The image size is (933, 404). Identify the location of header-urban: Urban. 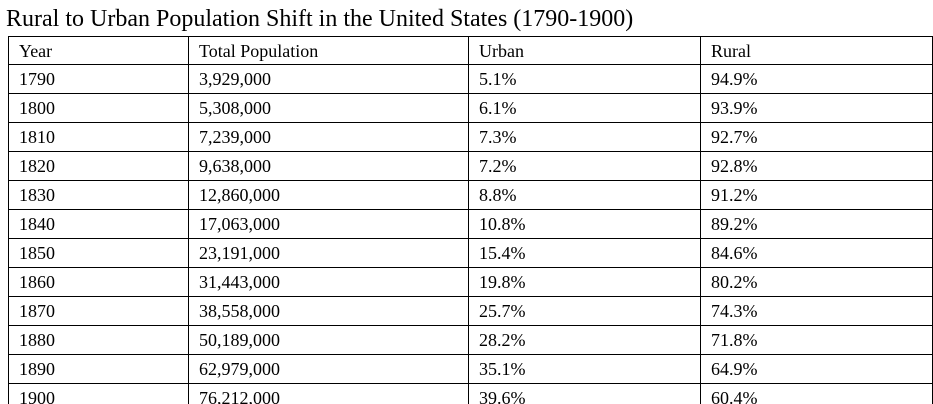
(584, 50).